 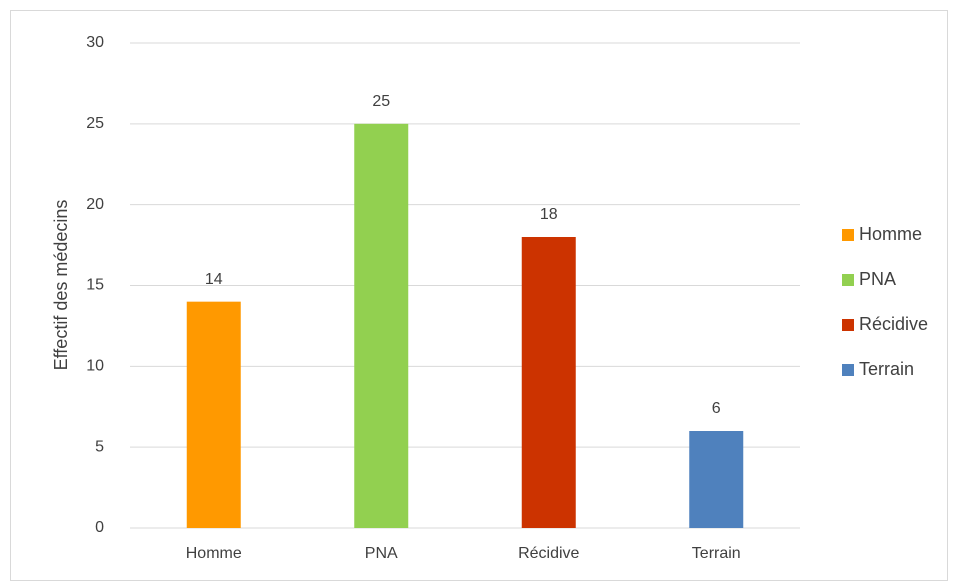 I want to click on x-tick-label: PNA, so click(x=381, y=553).